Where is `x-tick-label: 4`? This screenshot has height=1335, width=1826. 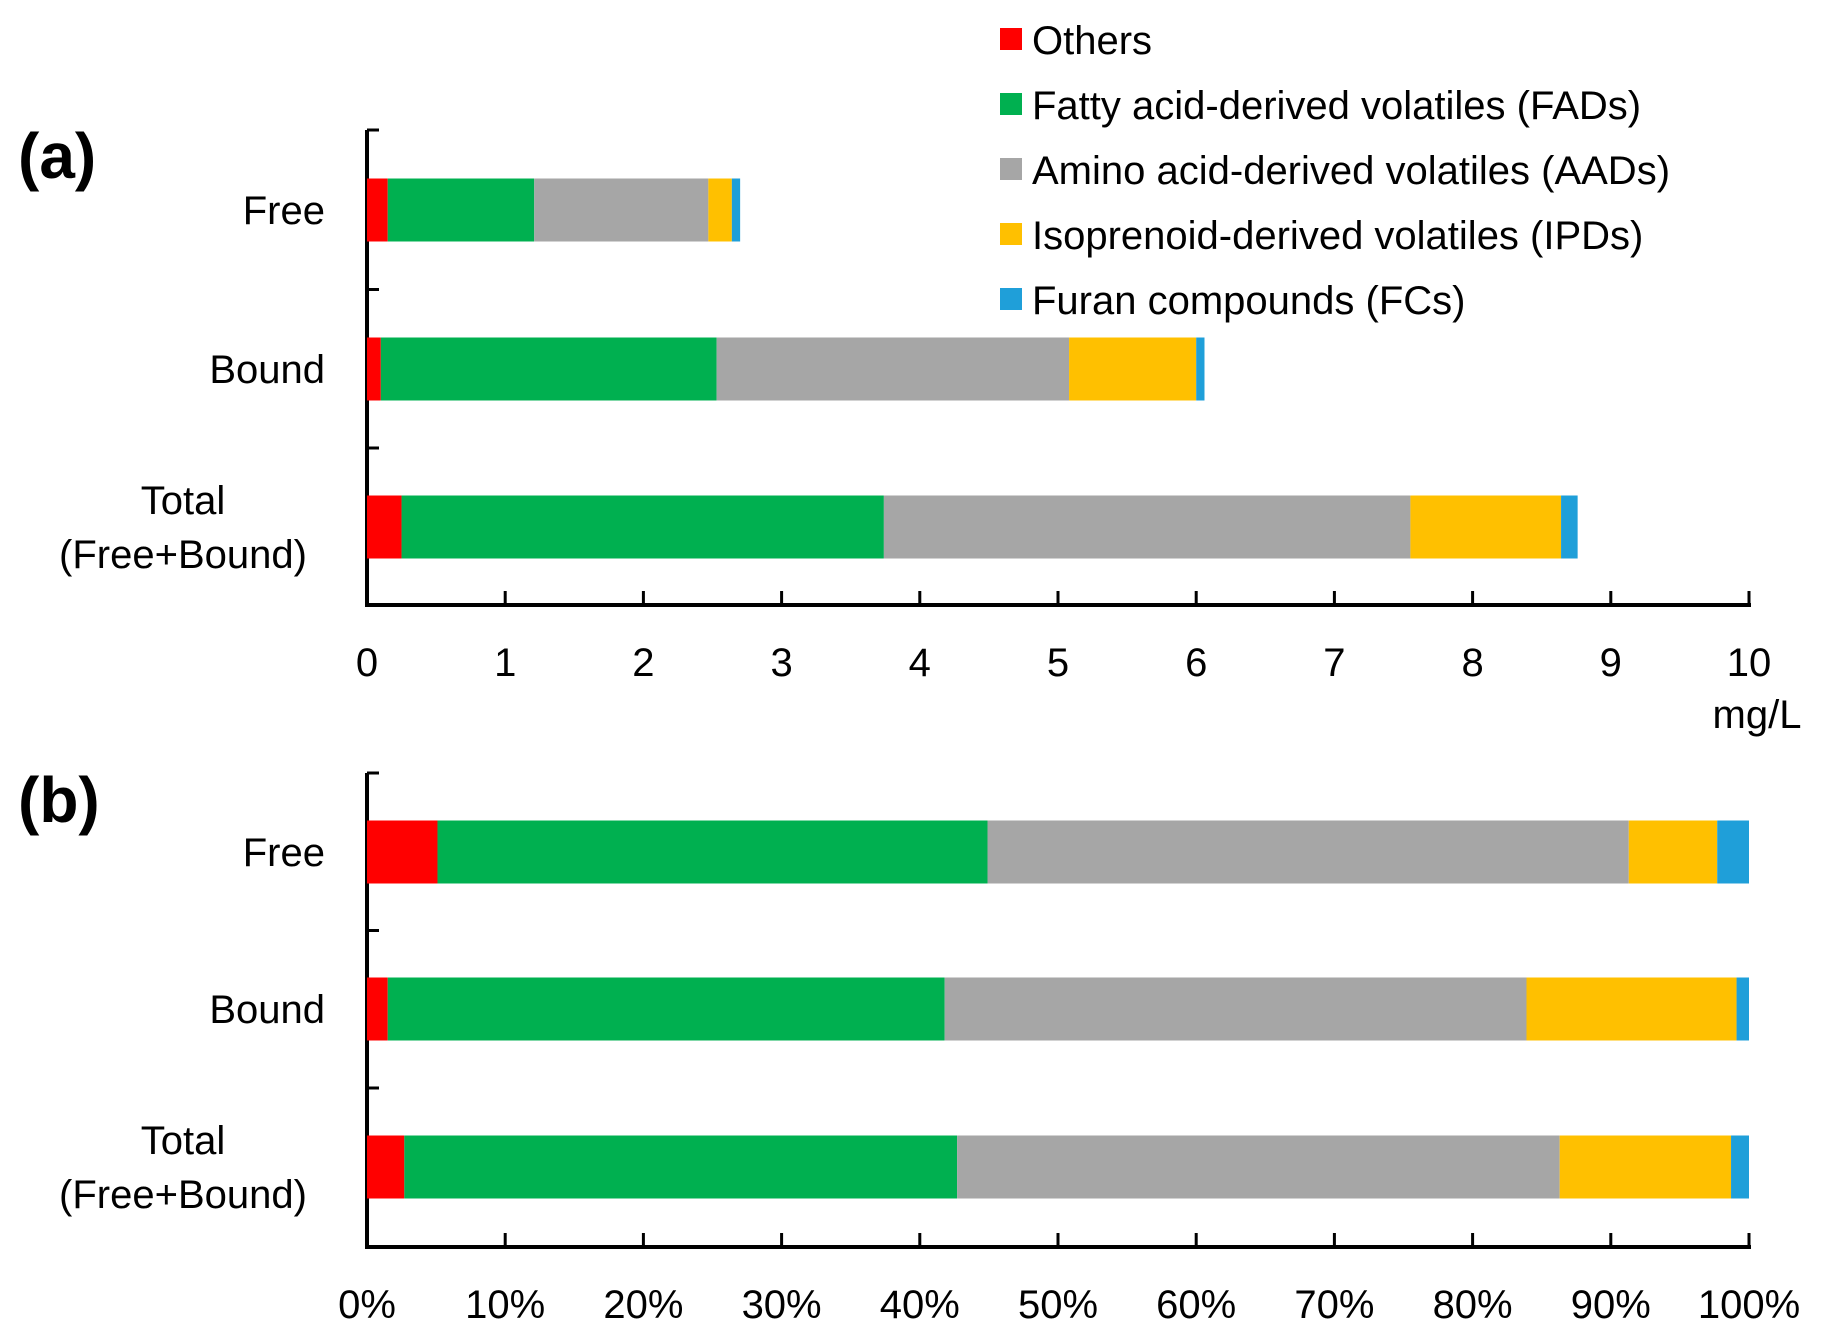 x-tick-label: 4 is located at coordinates (920, 663).